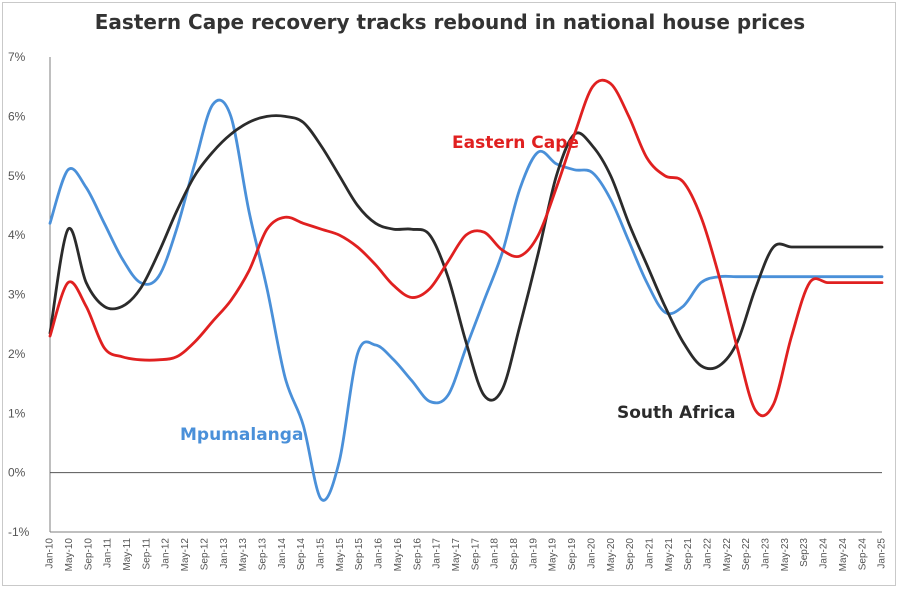 Image resolution: width=900 pixels, height=590 pixels. I want to click on x-tick-label: May-24, so click(843, 555).